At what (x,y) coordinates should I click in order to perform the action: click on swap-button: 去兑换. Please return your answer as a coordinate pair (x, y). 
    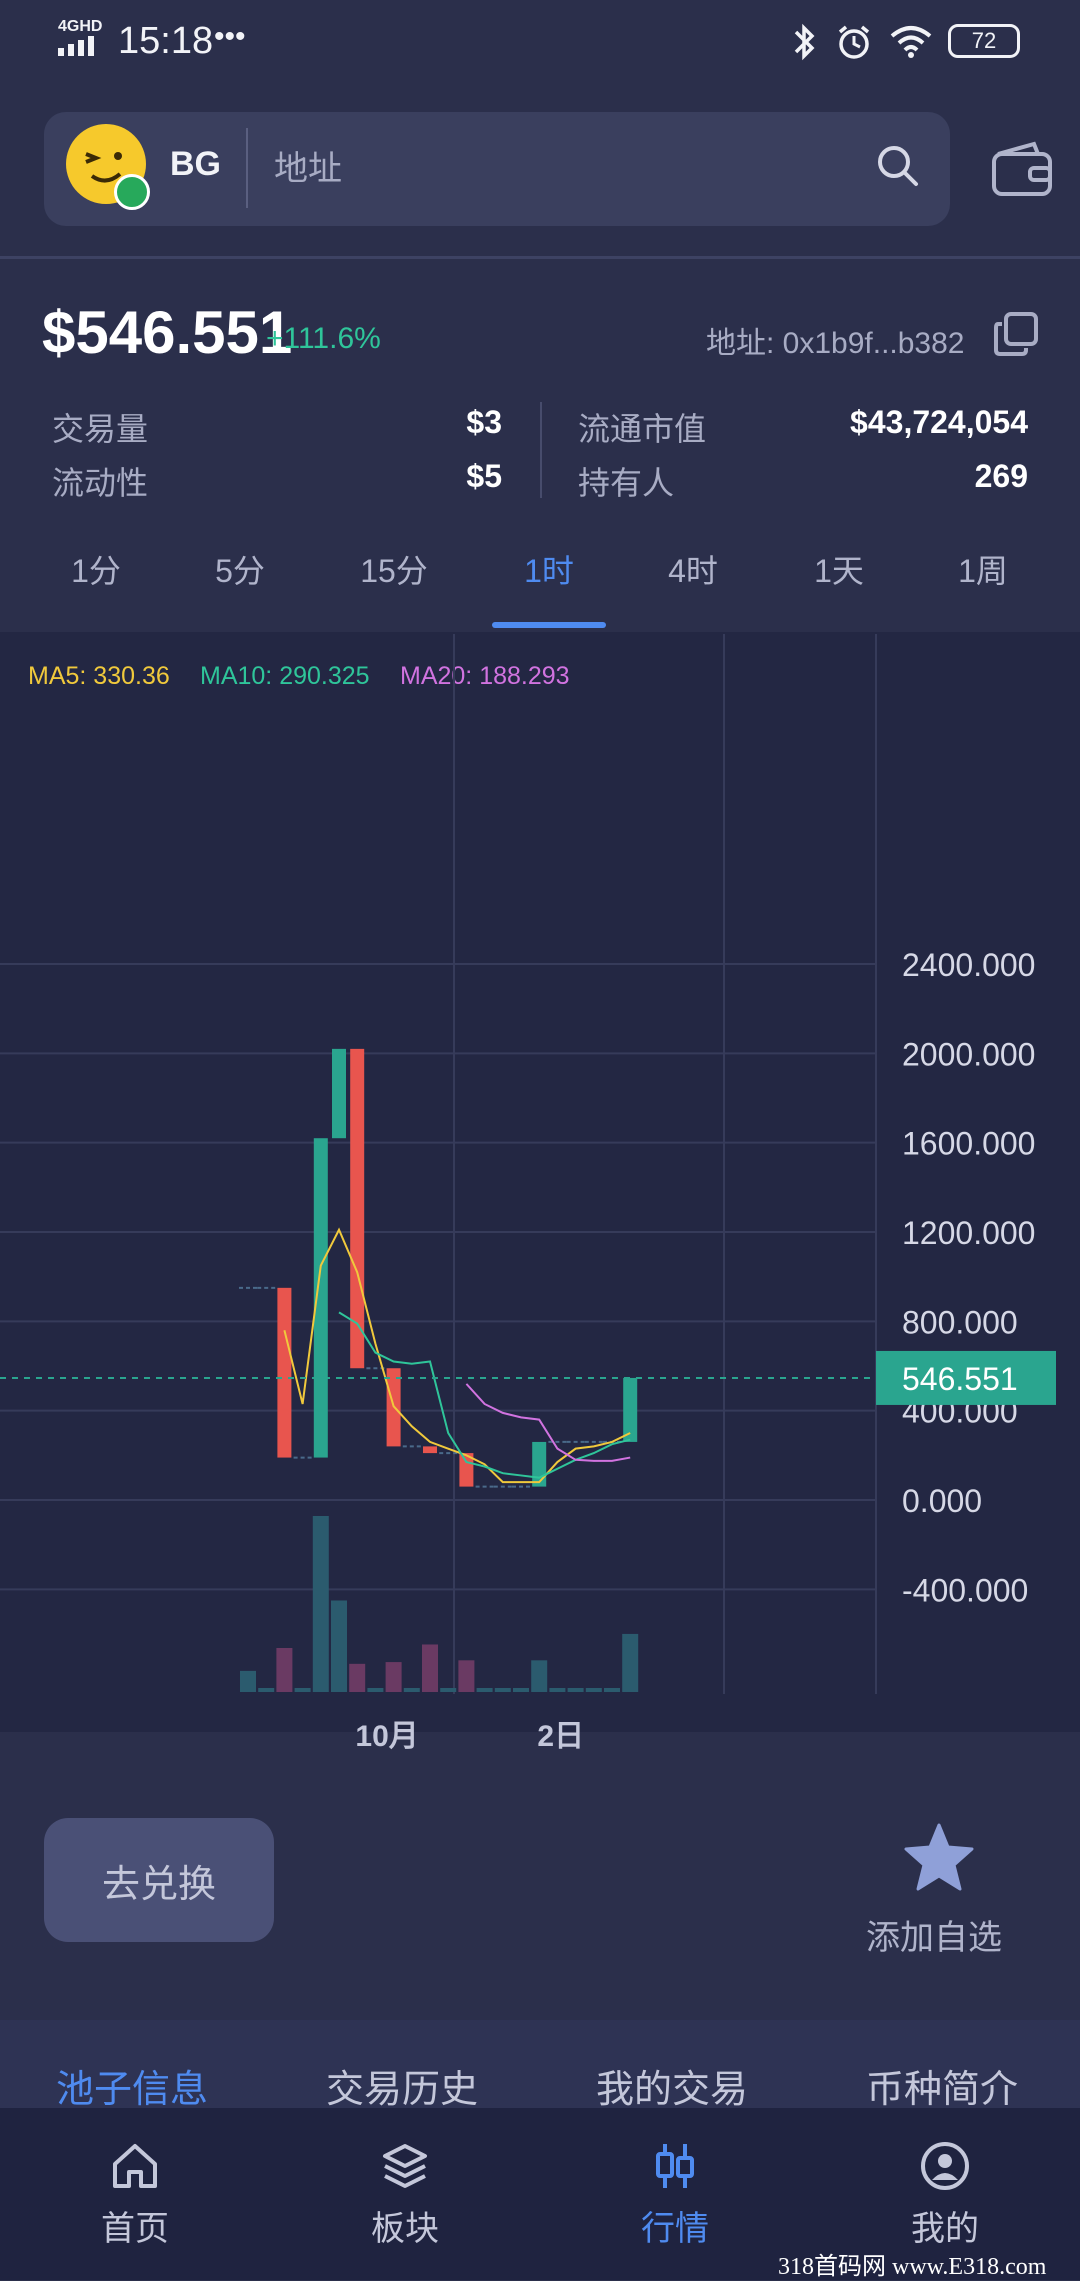
    Looking at the image, I should click on (159, 1880).